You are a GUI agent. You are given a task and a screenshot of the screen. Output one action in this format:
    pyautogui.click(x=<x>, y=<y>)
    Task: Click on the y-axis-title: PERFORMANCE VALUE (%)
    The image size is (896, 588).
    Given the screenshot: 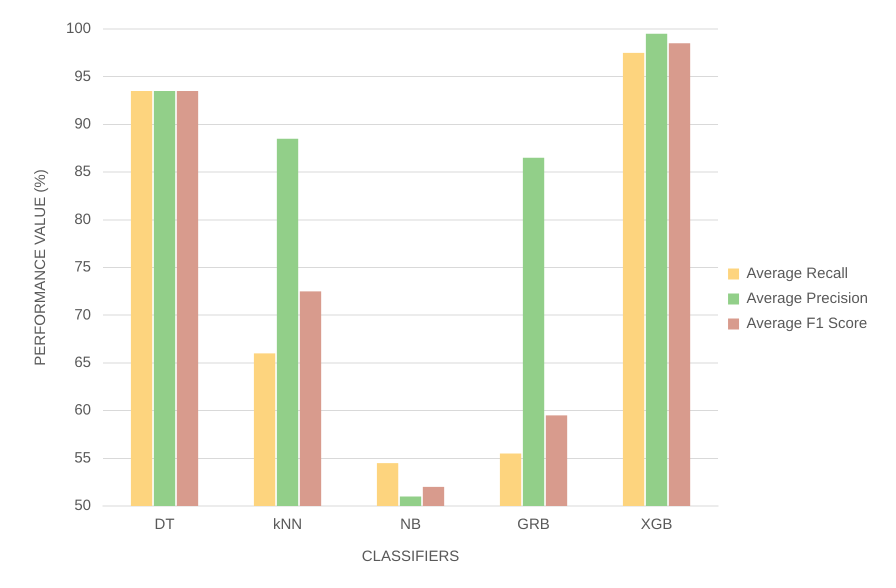 What is the action you would take?
    pyautogui.click(x=41, y=267)
    